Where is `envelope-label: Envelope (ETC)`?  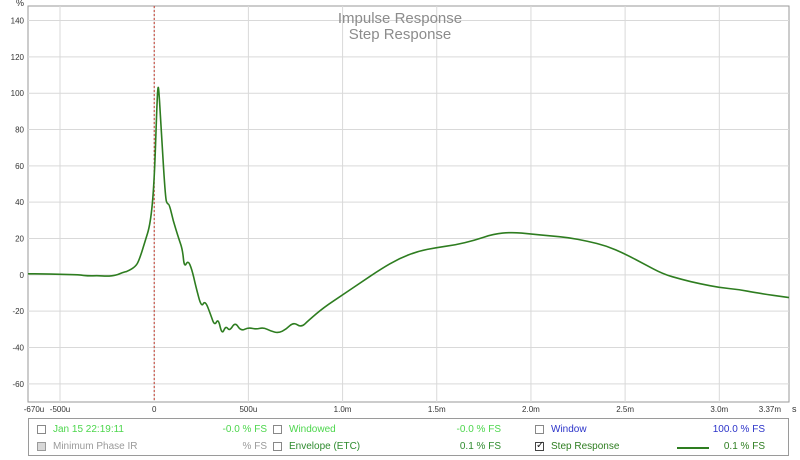 envelope-label: Envelope (ETC) is located at coordinates (325, 446).